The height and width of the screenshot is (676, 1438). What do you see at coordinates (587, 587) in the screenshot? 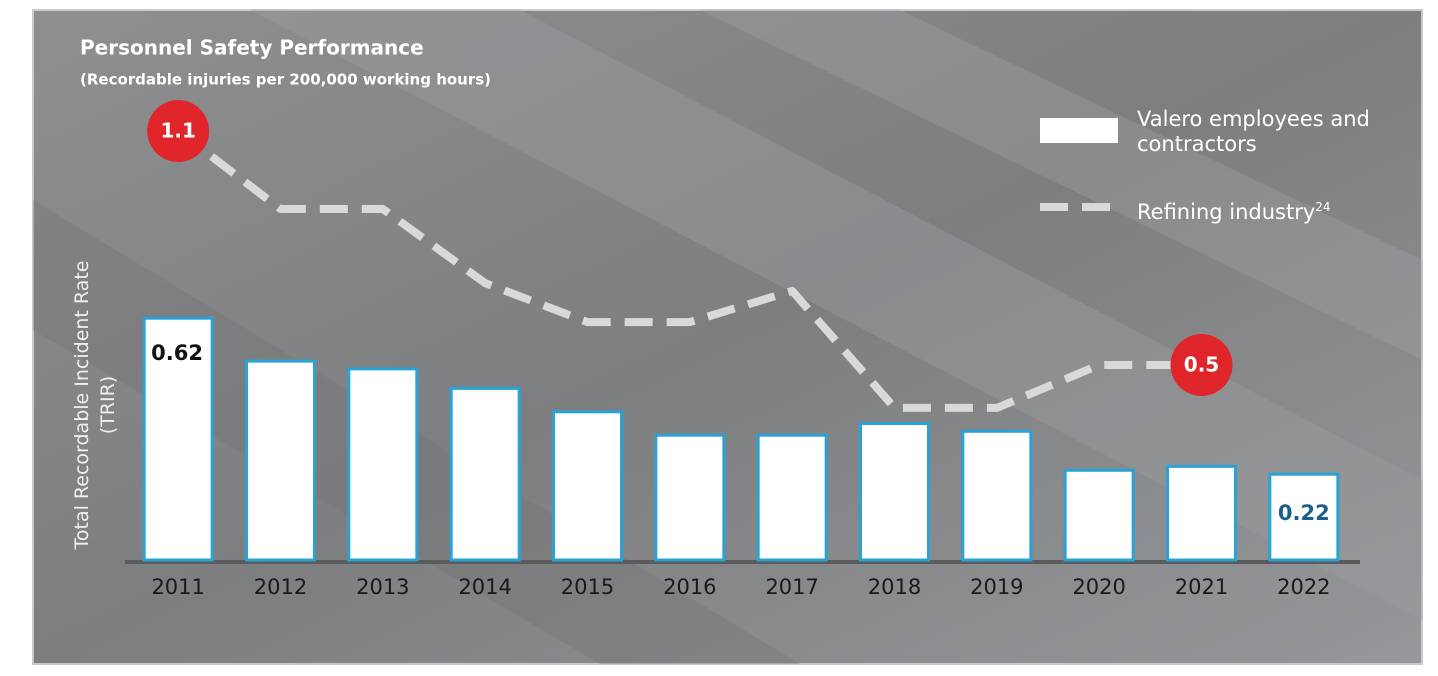
I see `x-tick-label: 2015` at bounding box center [587, 587].